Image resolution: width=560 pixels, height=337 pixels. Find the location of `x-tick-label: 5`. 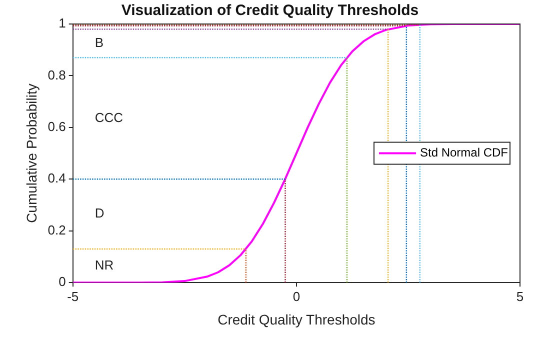

x-tick-label: 5 is located at coordinates (520, 296).